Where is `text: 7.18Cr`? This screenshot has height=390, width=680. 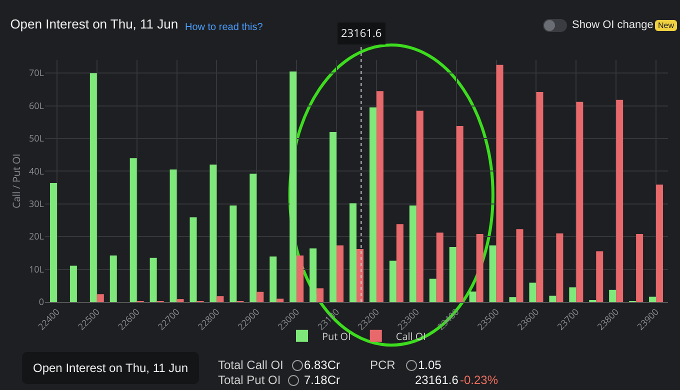 text: 7.18Cr is located at coordinates (322, 380).